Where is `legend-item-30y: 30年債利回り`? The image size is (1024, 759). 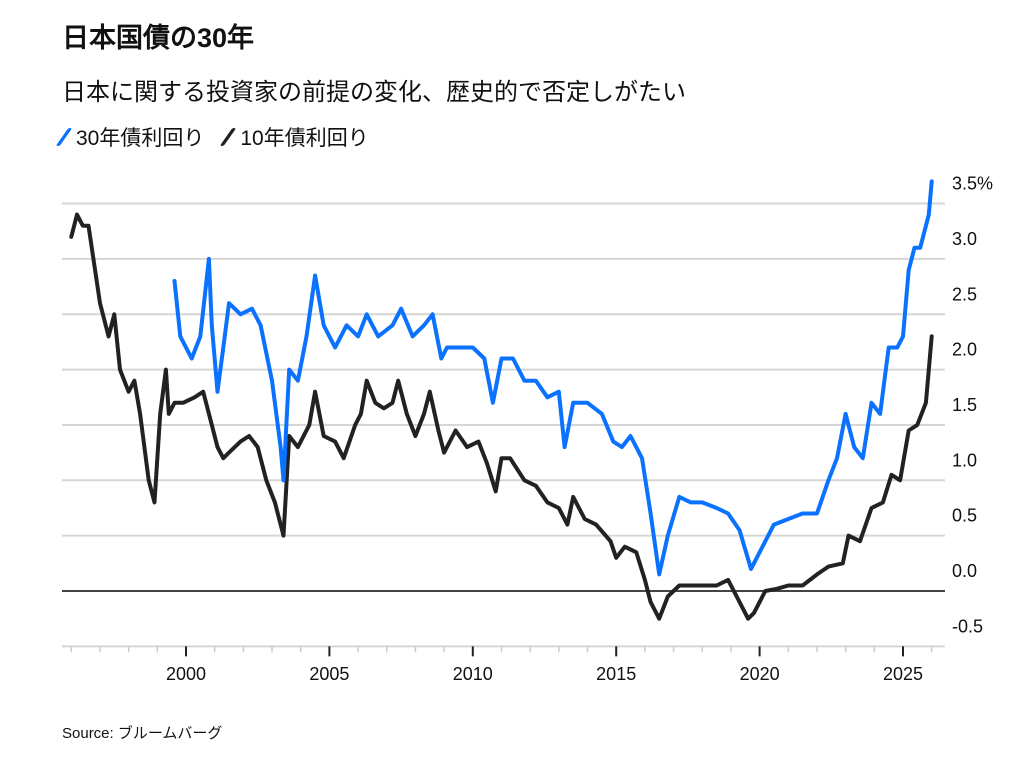
legend-item-30y: 30年債利回り is located at coordinates (130, 137).